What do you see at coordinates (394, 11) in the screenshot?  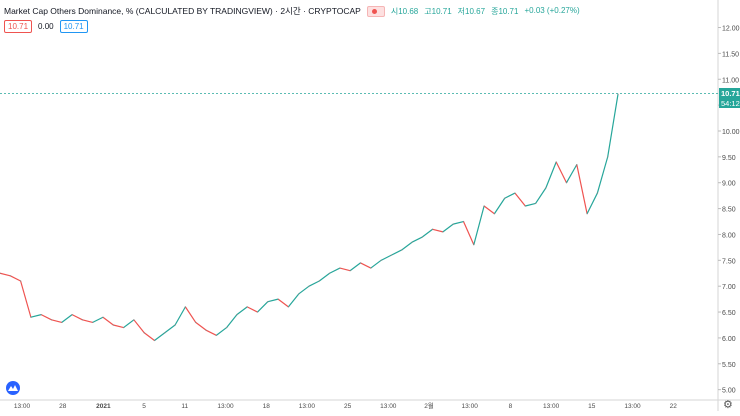 I see `open-label: 시` at bounding box center [394, 11].